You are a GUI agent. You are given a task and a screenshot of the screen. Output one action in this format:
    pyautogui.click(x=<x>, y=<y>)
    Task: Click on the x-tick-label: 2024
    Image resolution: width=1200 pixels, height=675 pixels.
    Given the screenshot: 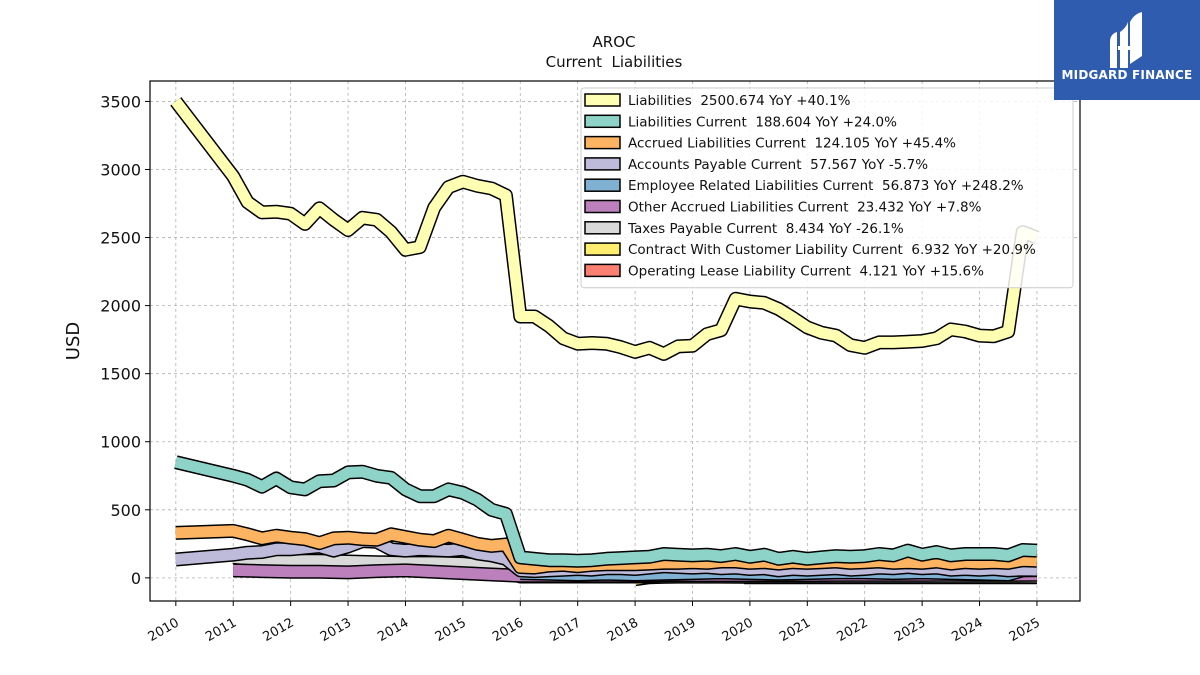 What is the action you would take?
    pyautogui.click(x=967, y=630)
    